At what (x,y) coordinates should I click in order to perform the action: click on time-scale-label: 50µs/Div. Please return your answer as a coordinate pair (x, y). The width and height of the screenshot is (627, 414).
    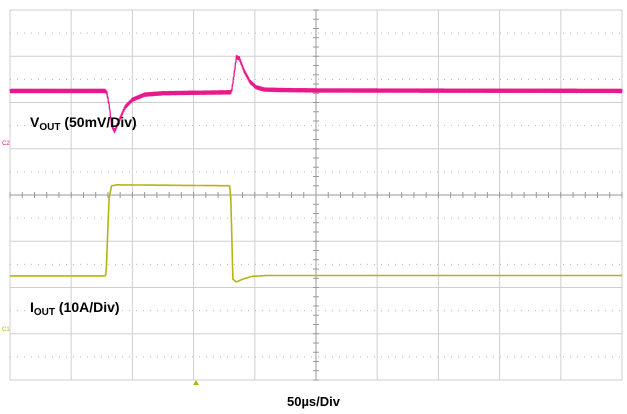
    Looking at the image, I should click on (313, 401).